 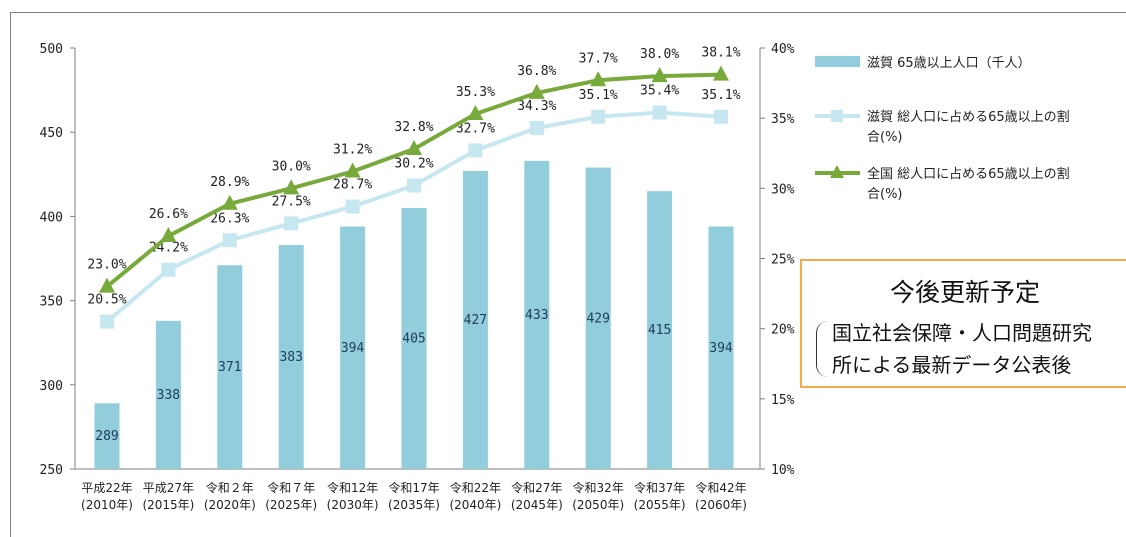 What do you see at coordinates (783, 119) in the screenshot?
I see `right-tick-label: 35%` at bounding box center [783, 119].